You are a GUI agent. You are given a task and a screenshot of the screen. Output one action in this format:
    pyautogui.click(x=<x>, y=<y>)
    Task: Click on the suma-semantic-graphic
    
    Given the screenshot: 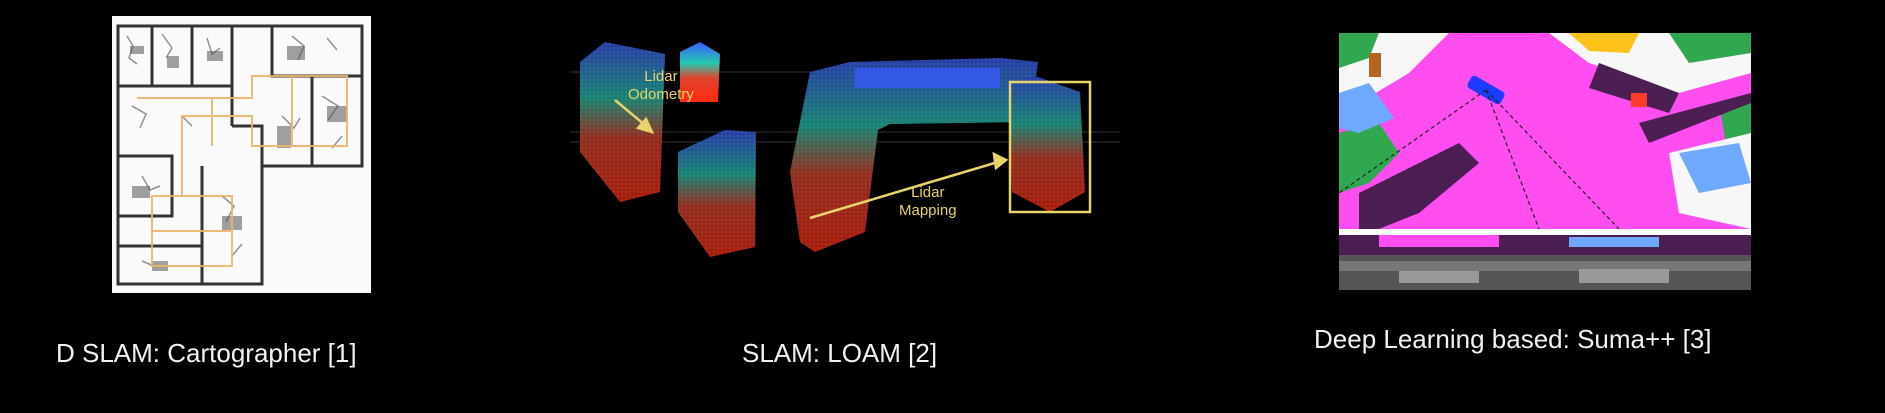 What is the action you would take?
    pyautogui.click(x=1545, y=161)
    